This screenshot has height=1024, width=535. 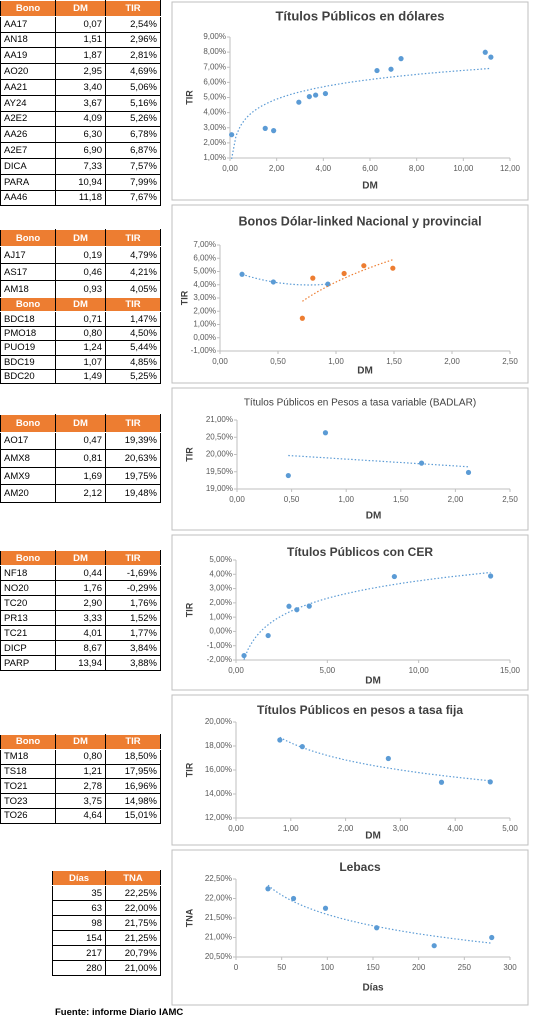 I want to click on table-cell: 2,12, so click(x=80, y=493).